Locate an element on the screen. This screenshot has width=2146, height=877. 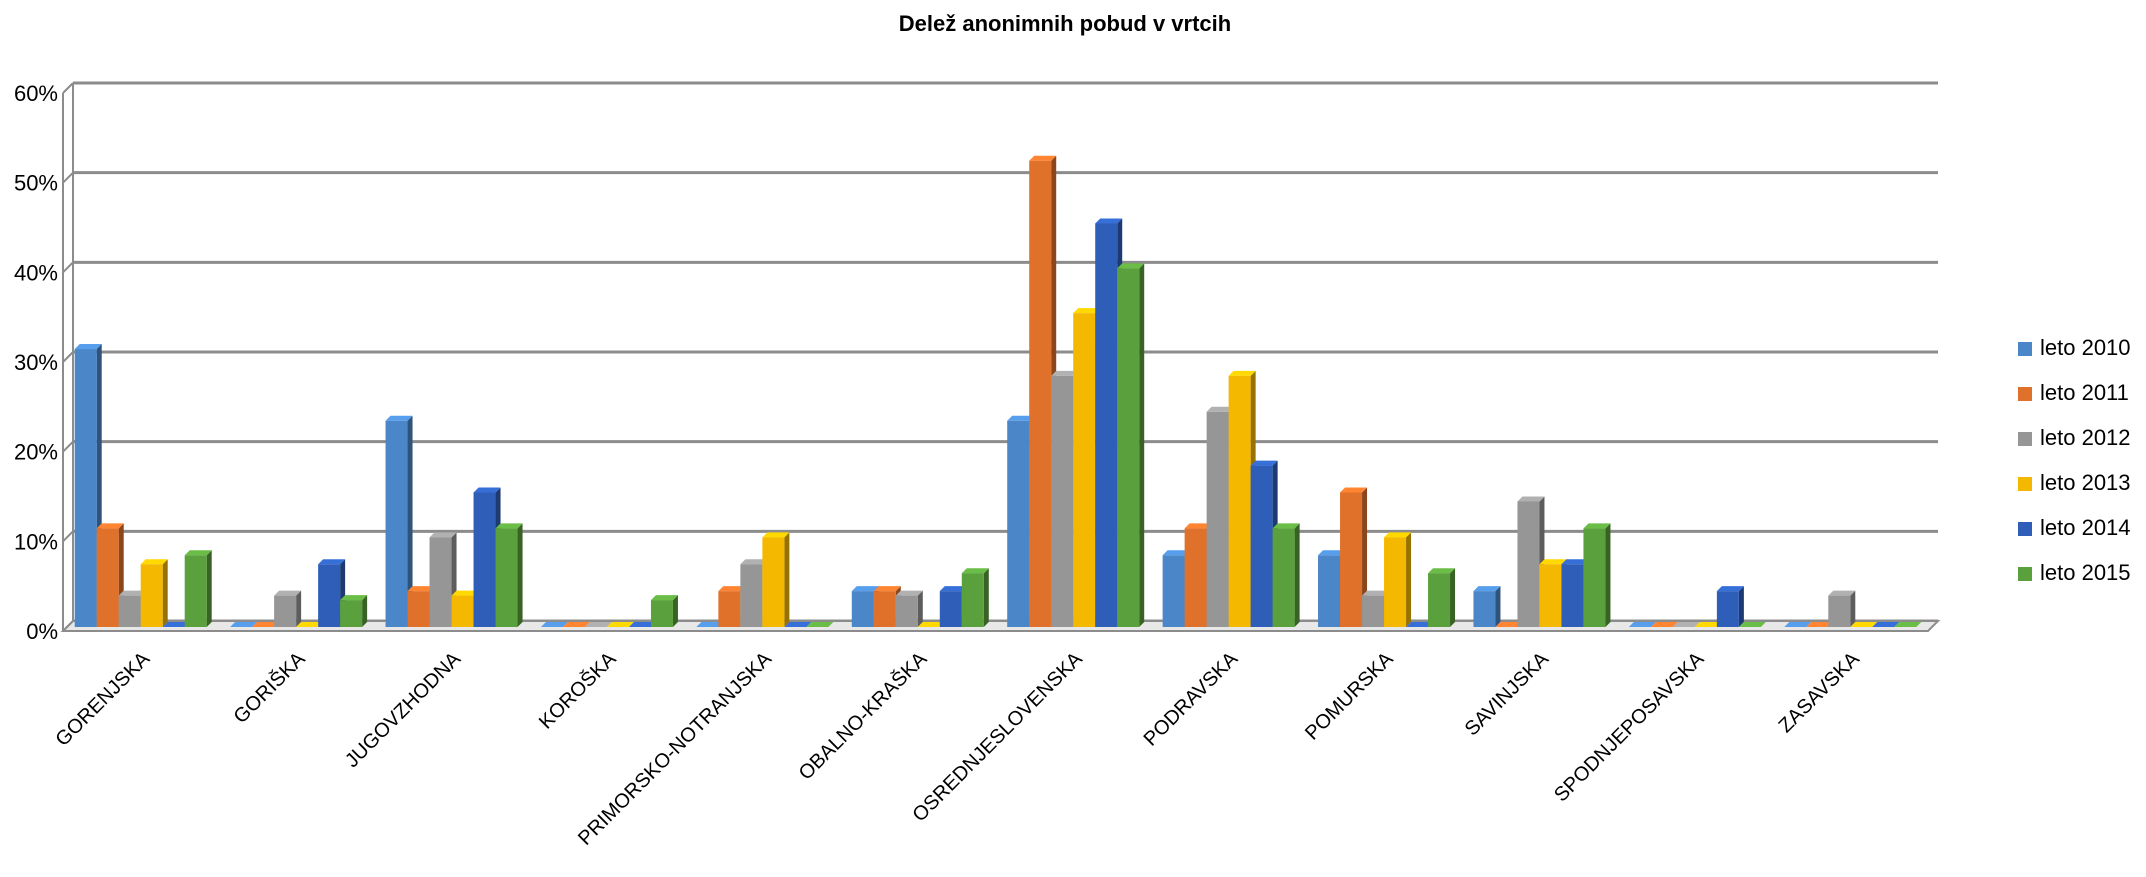
x-tick-label: SAVINJSKA is located at coordinates (1507, 694).